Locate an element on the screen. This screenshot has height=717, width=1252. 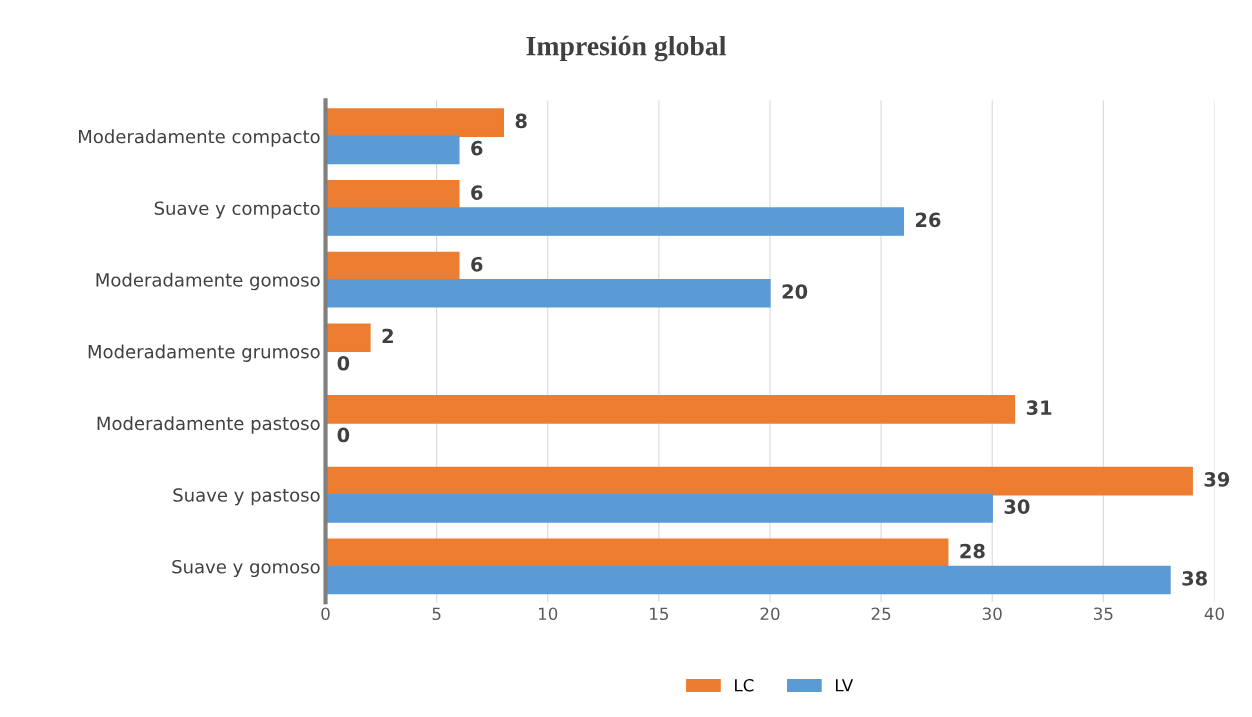
y-tick-label: Moderadamente gomoso is located at coordinates (208, 281).